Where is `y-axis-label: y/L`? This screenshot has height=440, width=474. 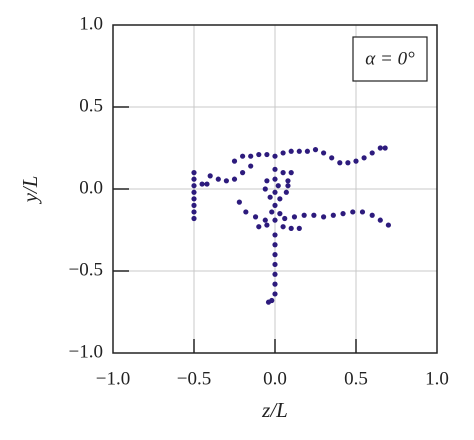 y-axis-label: y/L is located at coordinates (30, 190).